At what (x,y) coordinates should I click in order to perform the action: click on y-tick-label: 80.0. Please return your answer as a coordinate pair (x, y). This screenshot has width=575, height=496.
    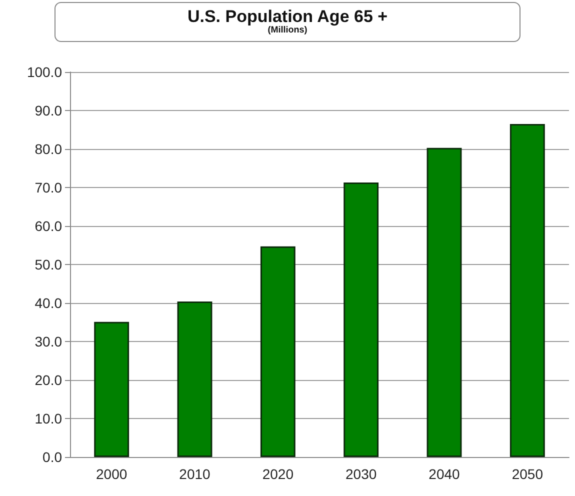
    Looking at the image, I should click on (48, 149).